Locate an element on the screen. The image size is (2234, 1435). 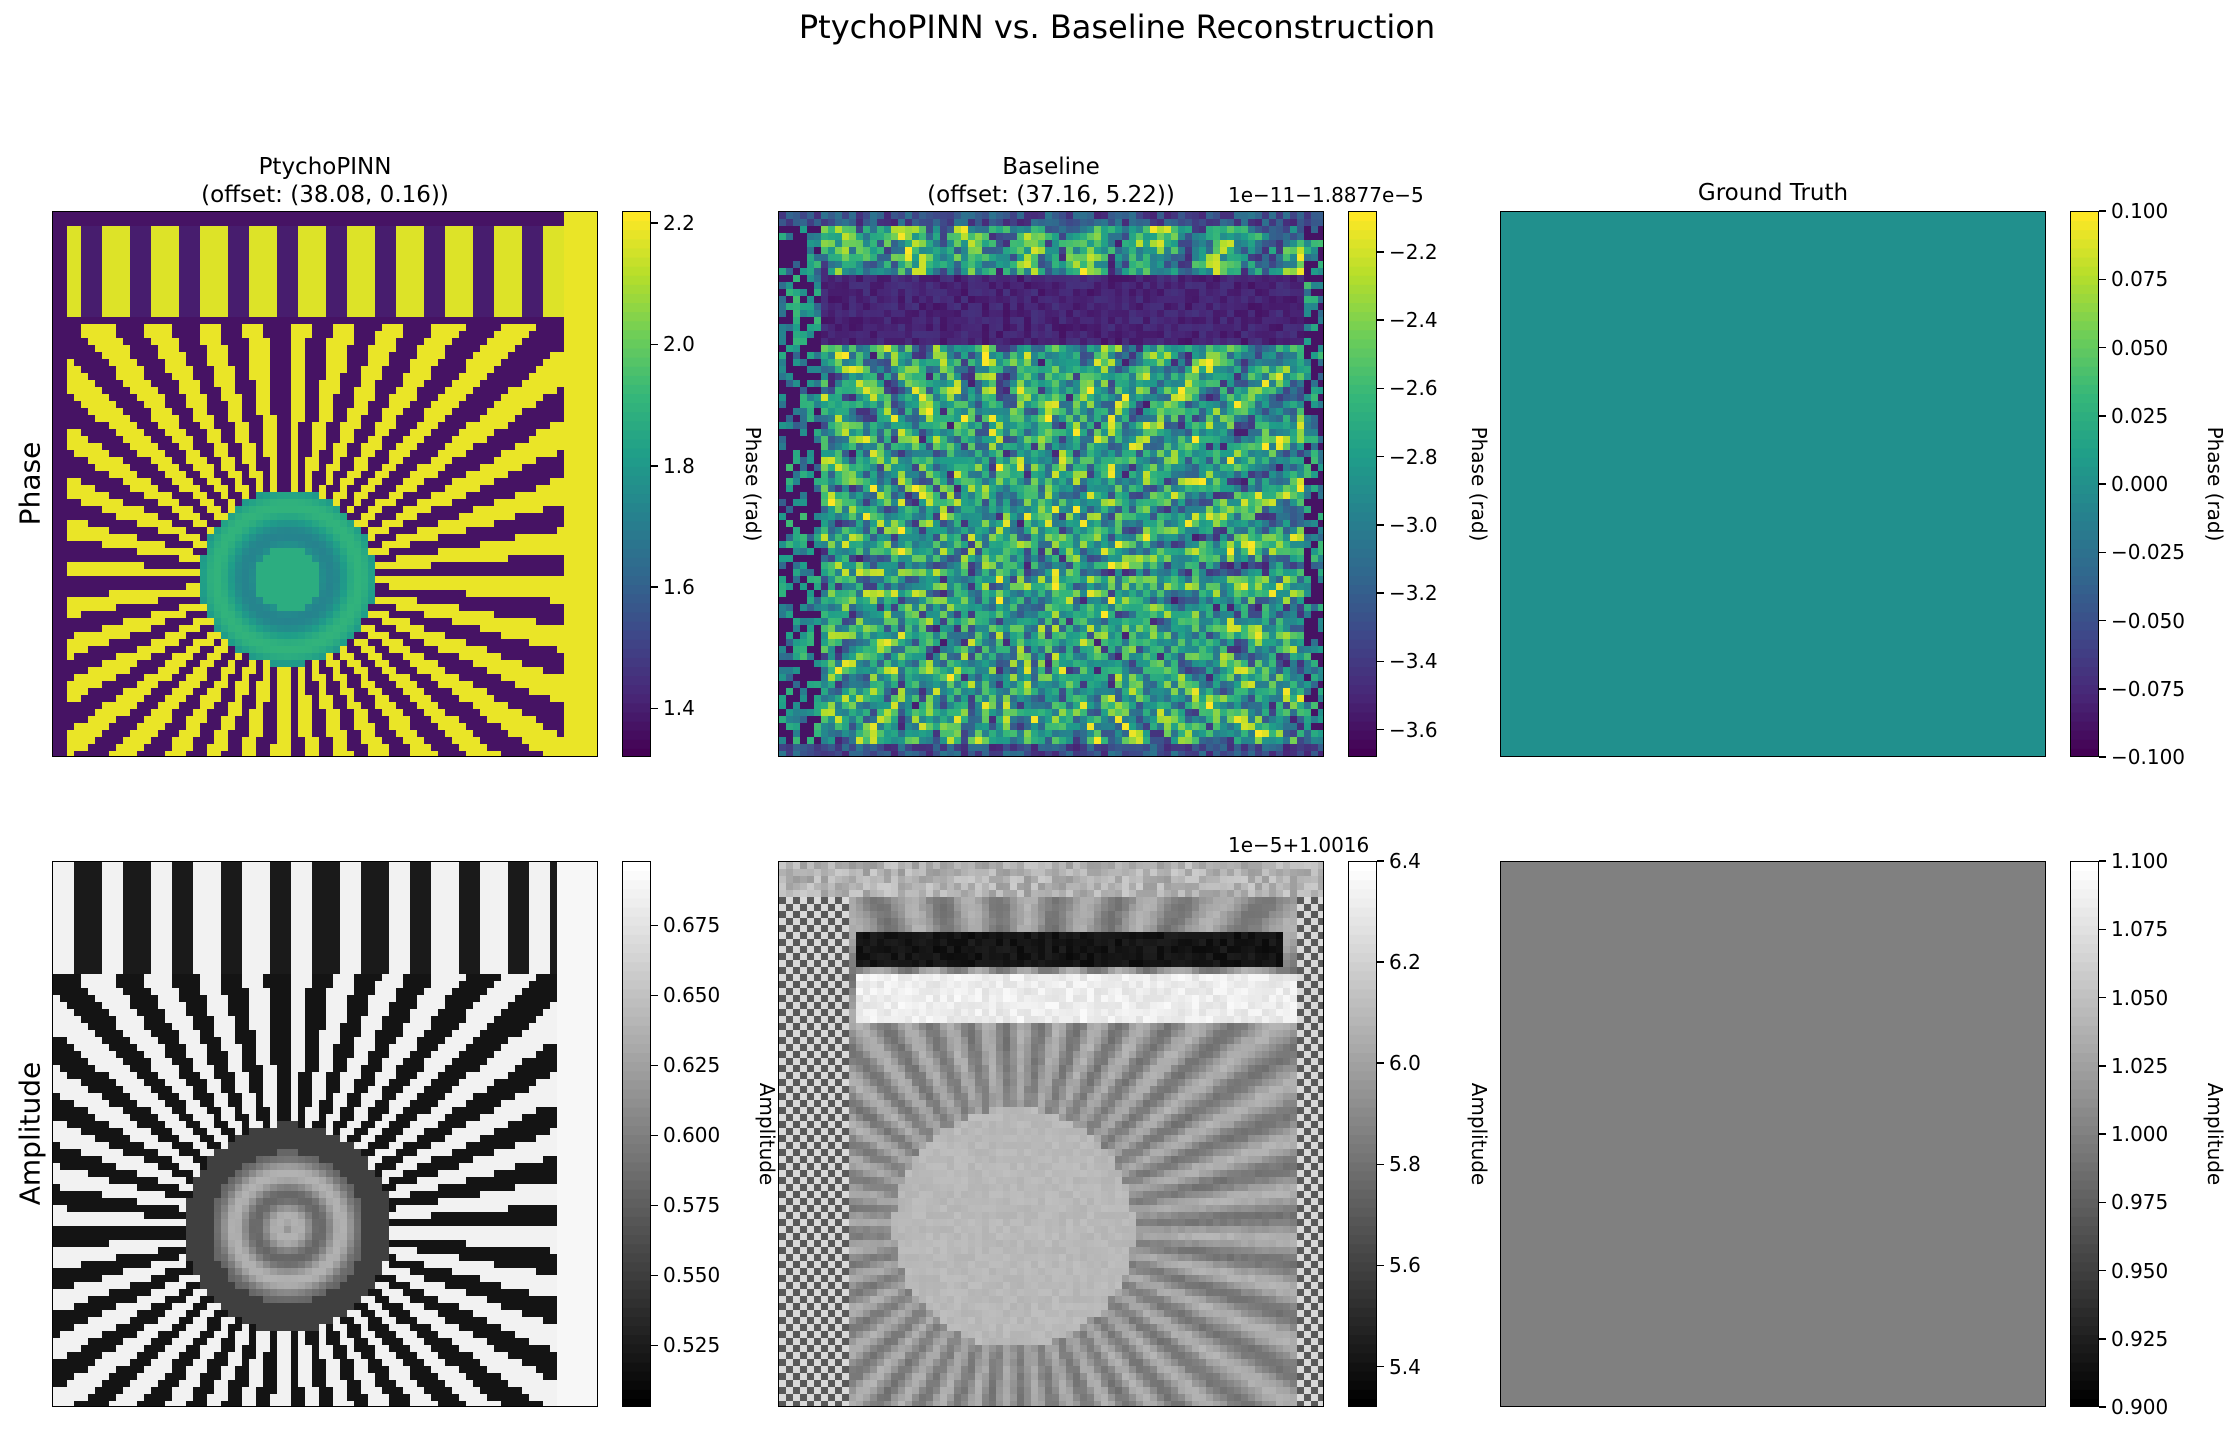
colorbar-offset-text: 1e−5+1.0016 is located at coordinates (1298, 845).